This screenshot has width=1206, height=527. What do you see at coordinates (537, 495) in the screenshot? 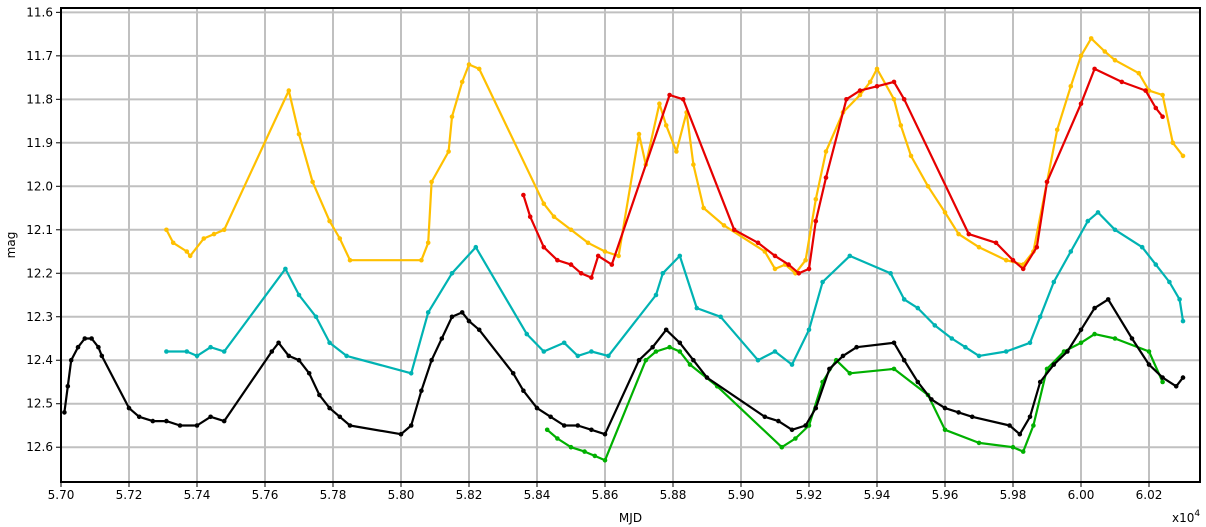
I see `x-tick-label: 5.84` at bounding box center [537, 495].